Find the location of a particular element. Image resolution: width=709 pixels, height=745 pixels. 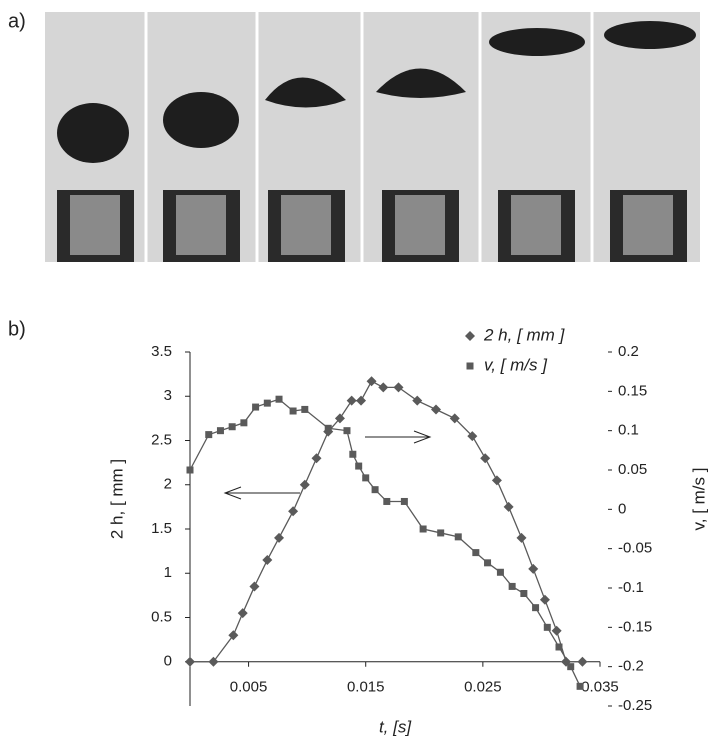

y2-tick-label: 0.2 is located at coordinates (628, 351).